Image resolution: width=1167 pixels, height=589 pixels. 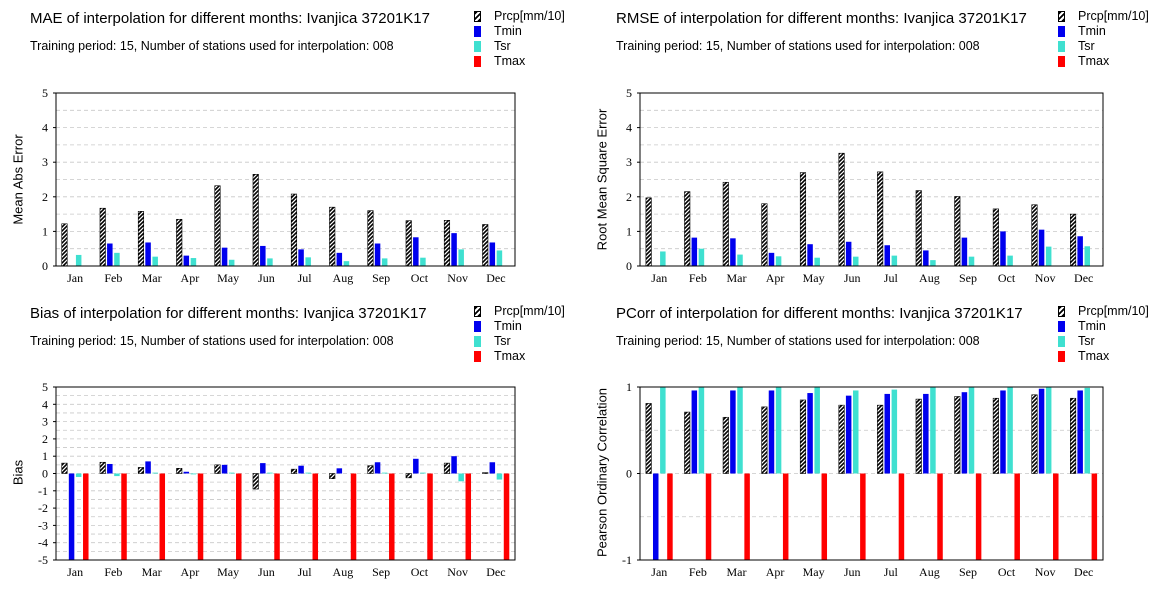 I want to click on bar-tmax-jun, so click(x=277, y=516).